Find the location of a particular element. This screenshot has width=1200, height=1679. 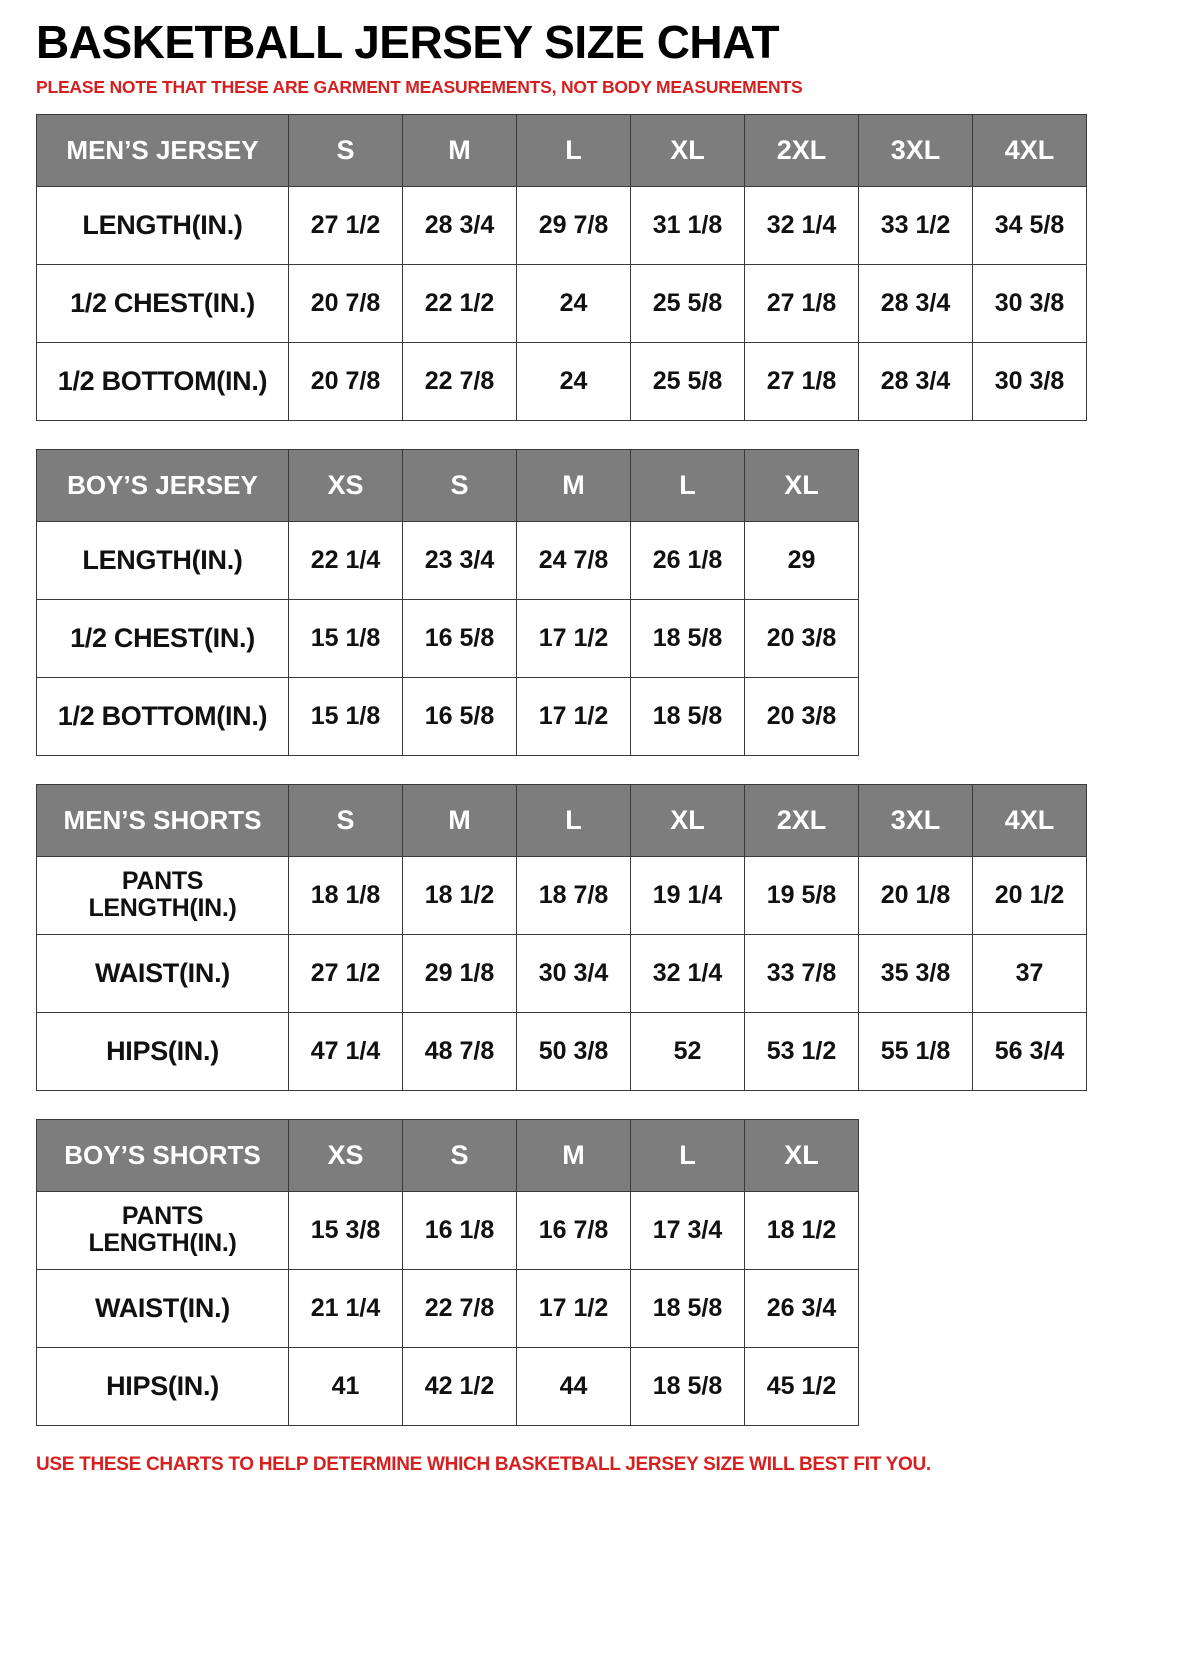

measurement-cell: 52 is located at coordinates (687, 1051).